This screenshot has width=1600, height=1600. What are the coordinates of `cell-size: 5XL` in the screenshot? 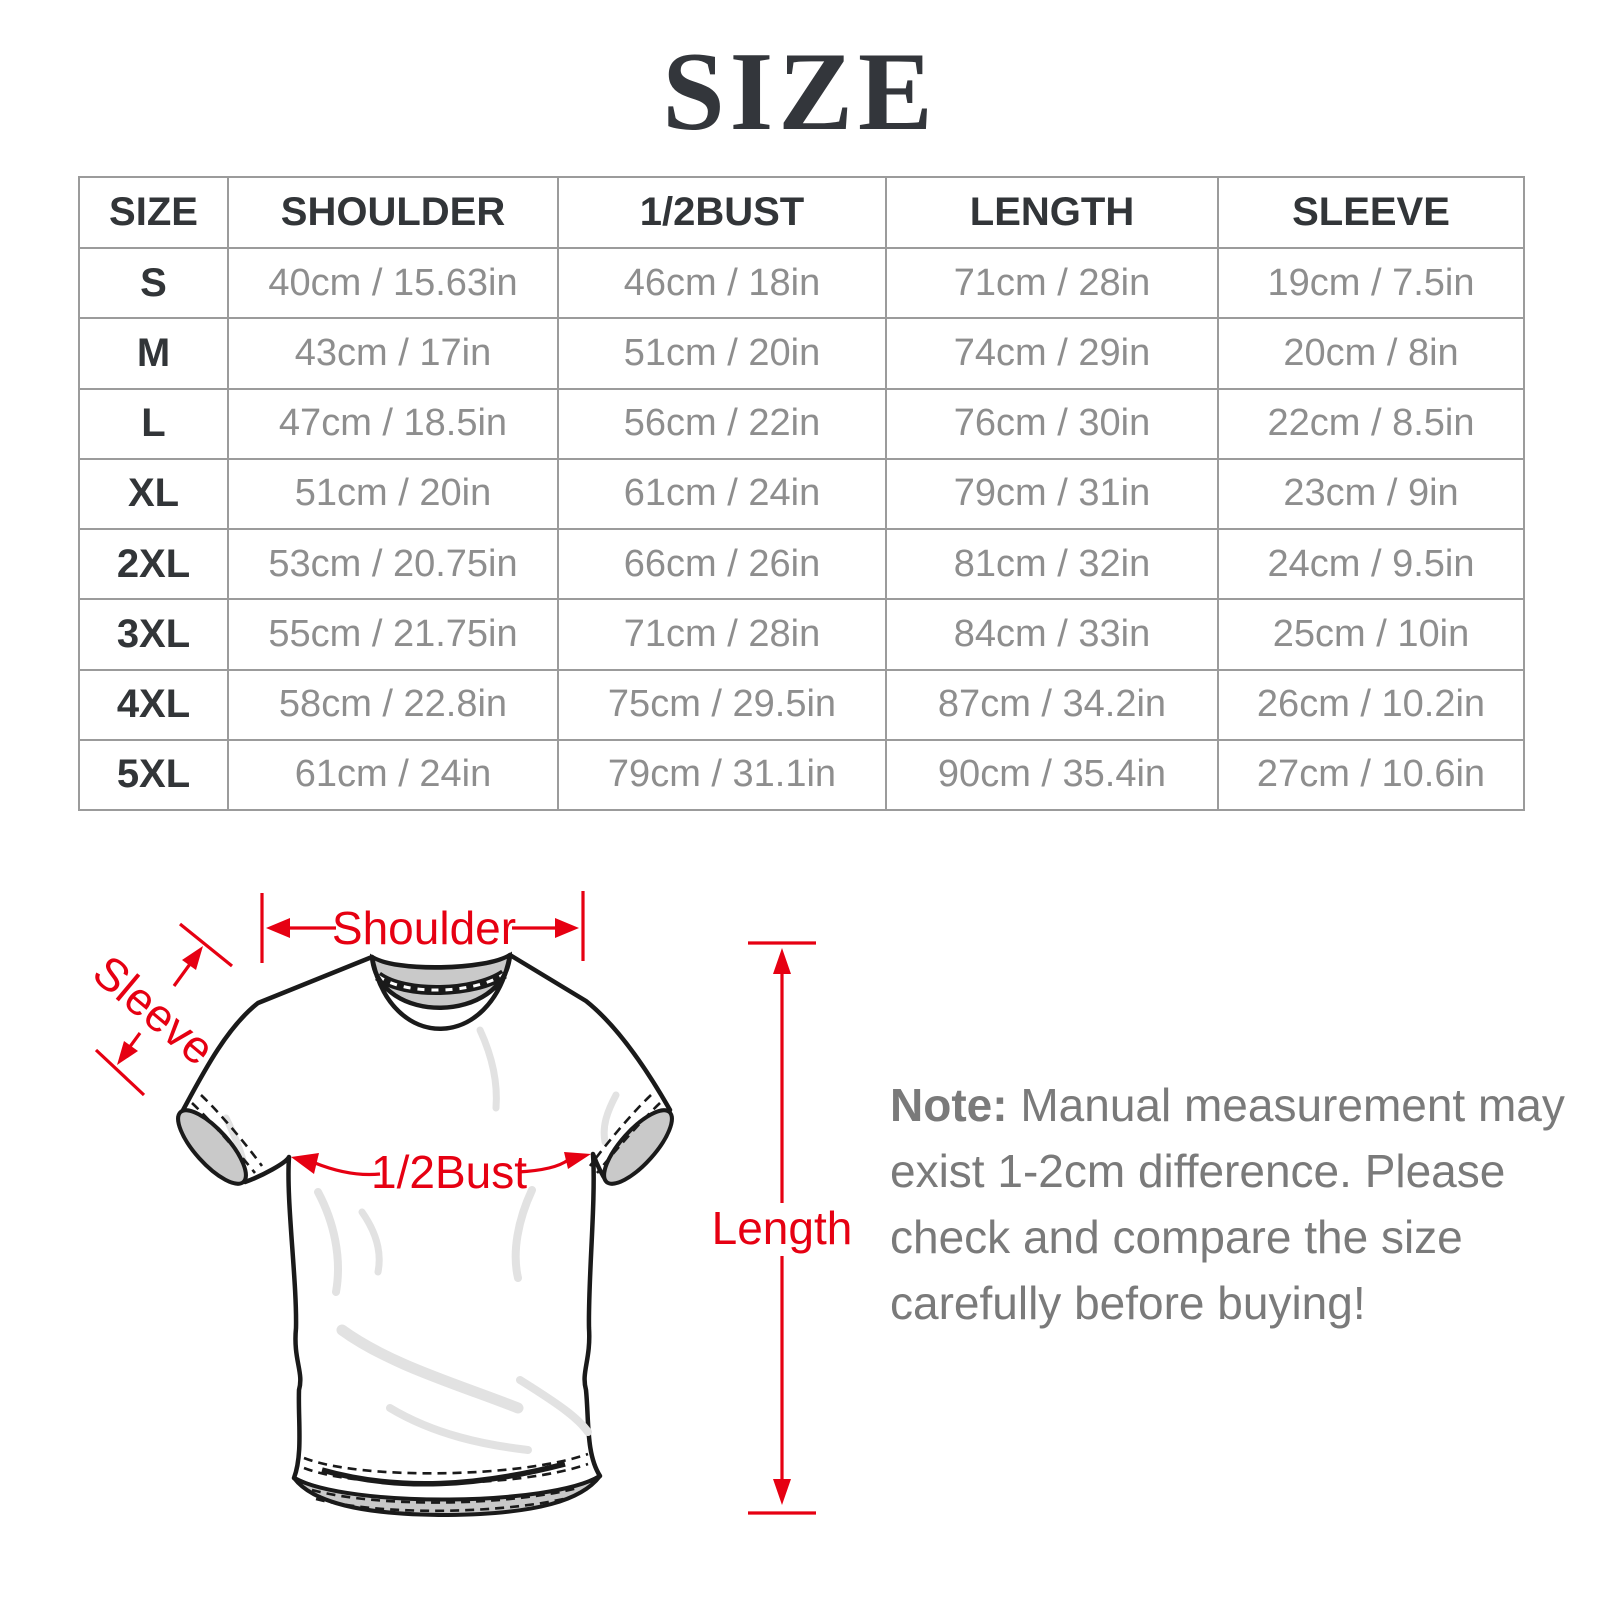 It's located at (153, 775).